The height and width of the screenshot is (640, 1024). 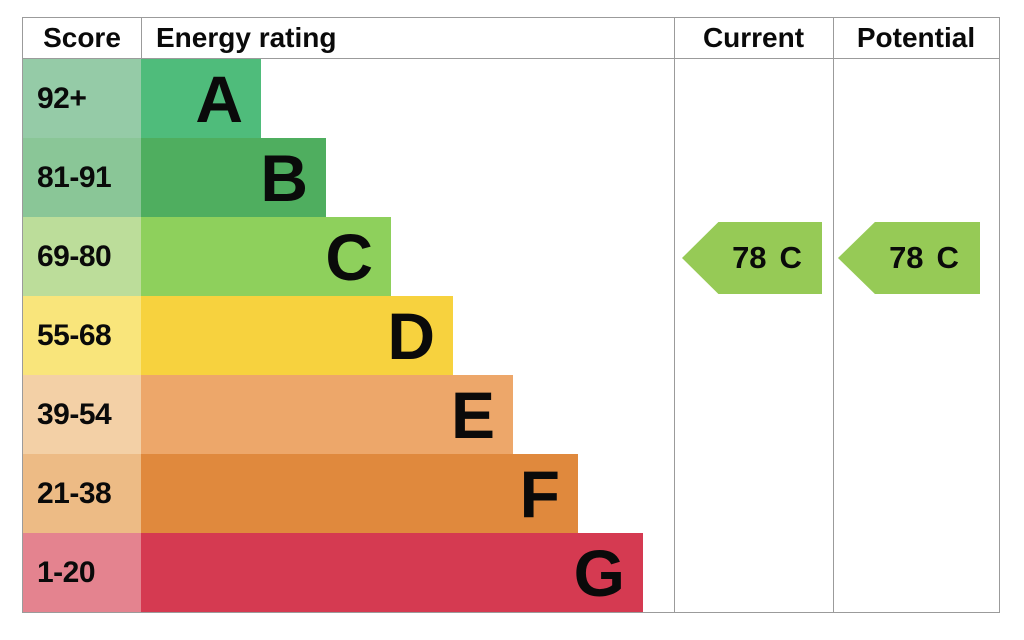 What do you see at coordinates (359, 493) in the screenshot?
I see `band-bar-f: F` at bounding box center [359, 493].